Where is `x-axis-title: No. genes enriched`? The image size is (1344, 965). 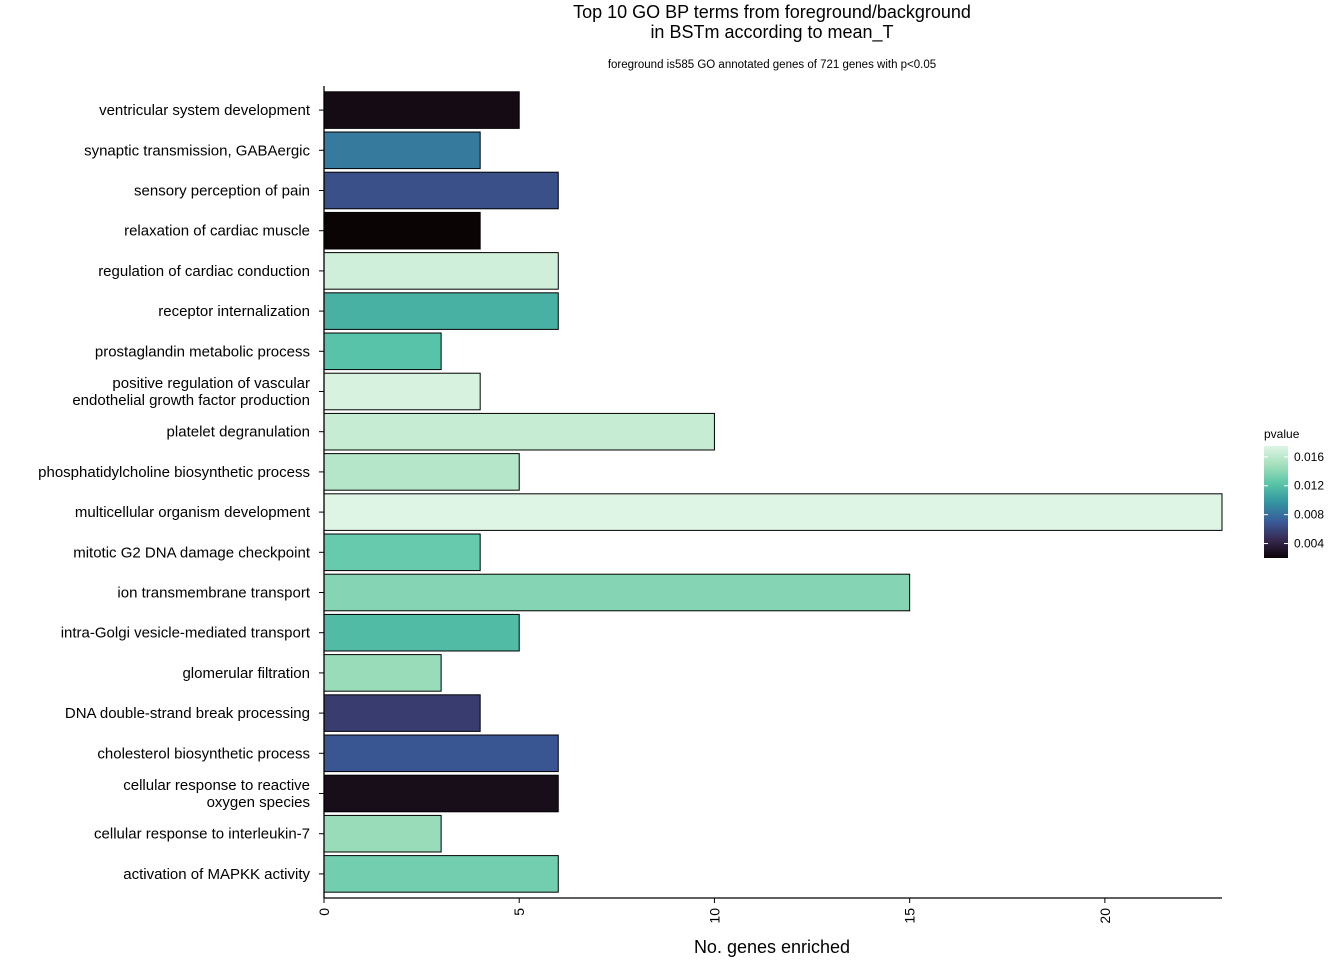
x-axis-title: No. genes enriched is located at coordinates (772, 947).